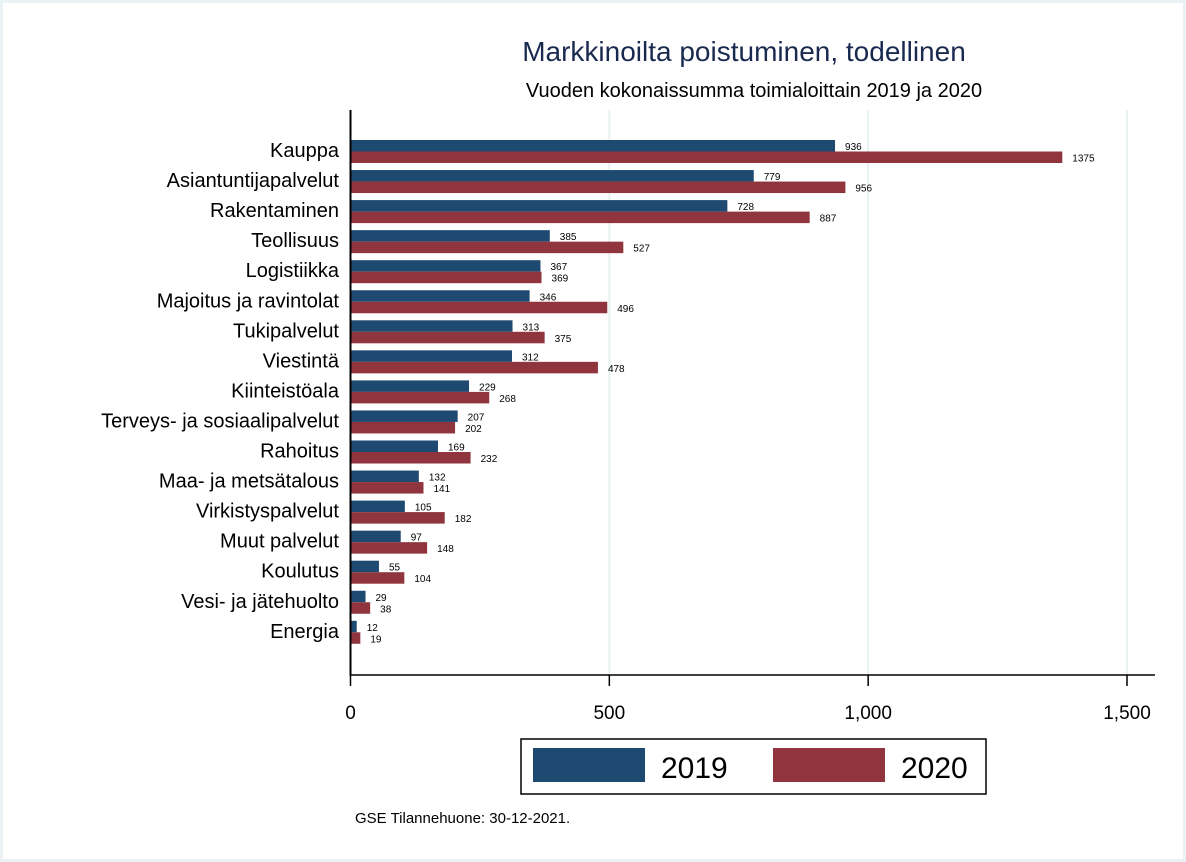 Image resolution: width=1186 pixels, height=862 pixels. I want to click on legend: 2019 2020, so click(753, 766).